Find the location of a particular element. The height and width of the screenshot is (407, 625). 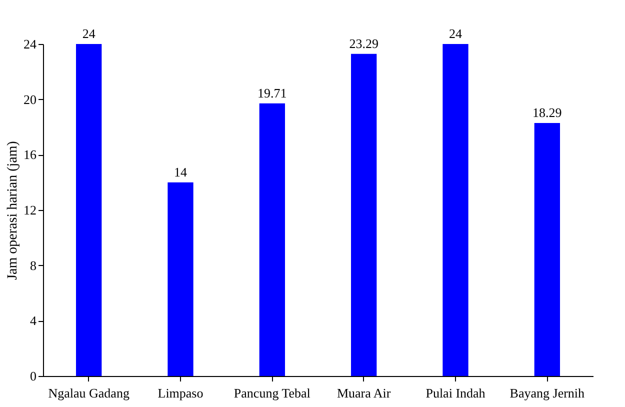

y-tick-label: 16 is located at coordinates (30, 154).